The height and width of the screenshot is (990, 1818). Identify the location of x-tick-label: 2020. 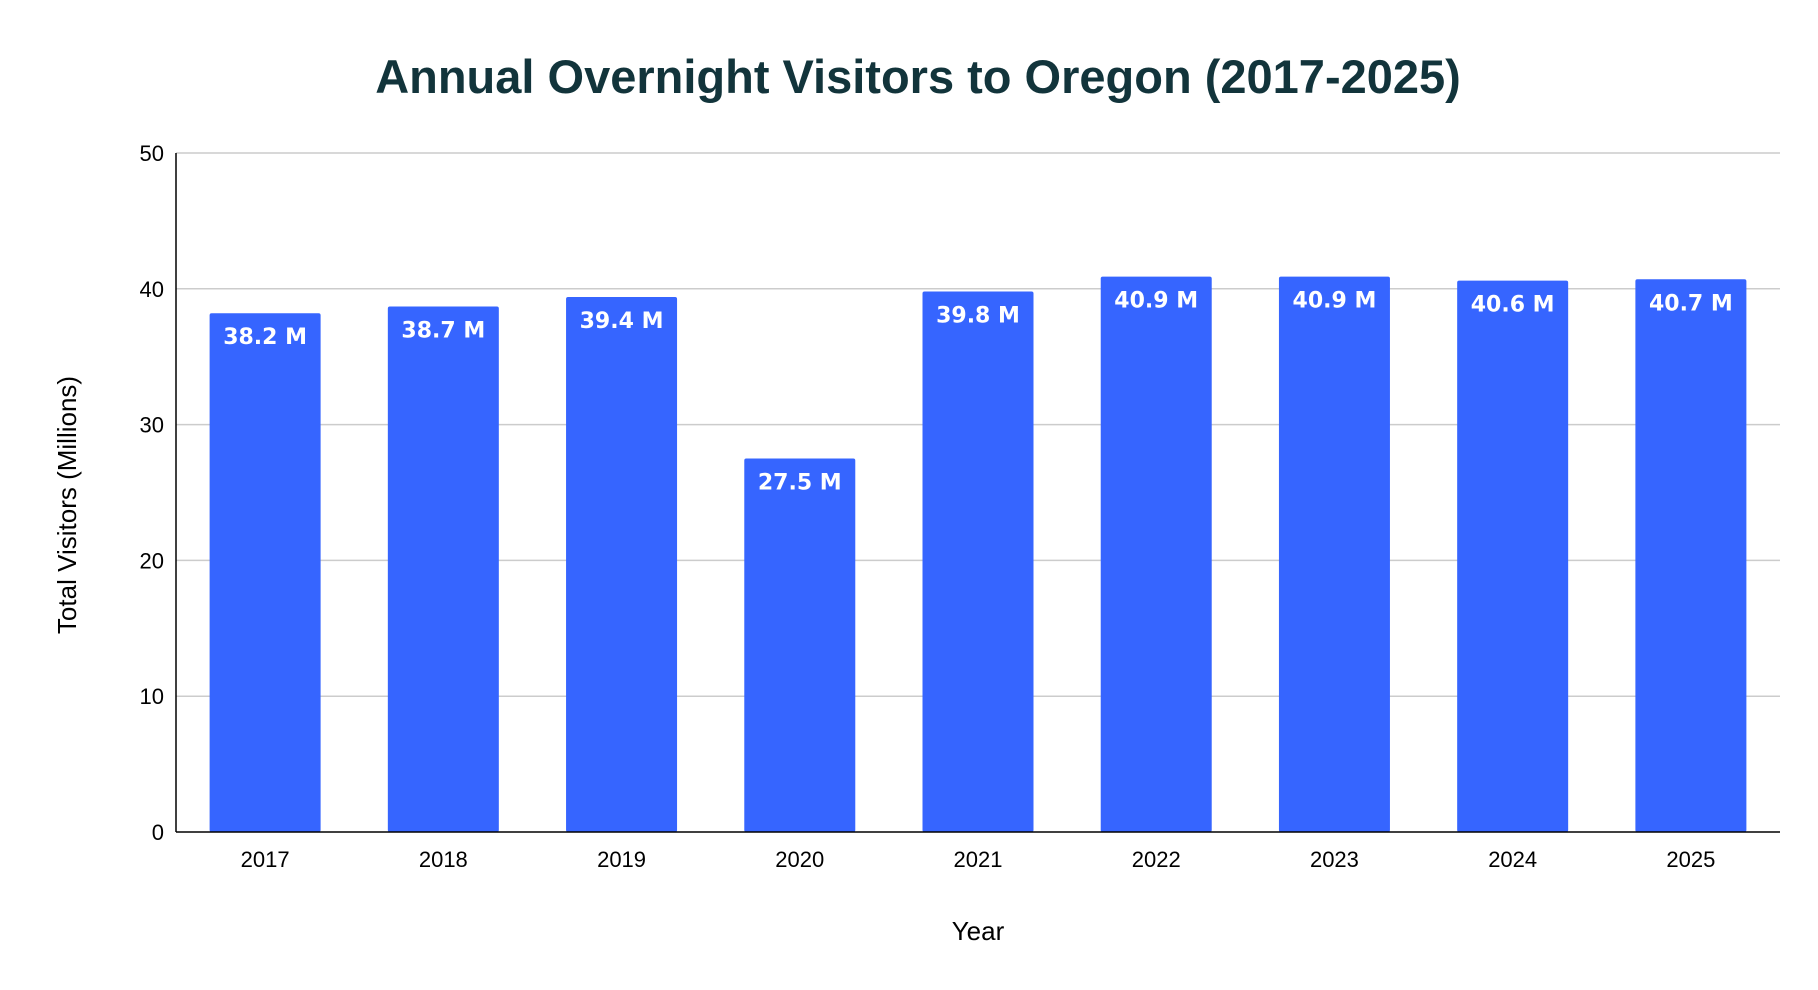
(799, 859).